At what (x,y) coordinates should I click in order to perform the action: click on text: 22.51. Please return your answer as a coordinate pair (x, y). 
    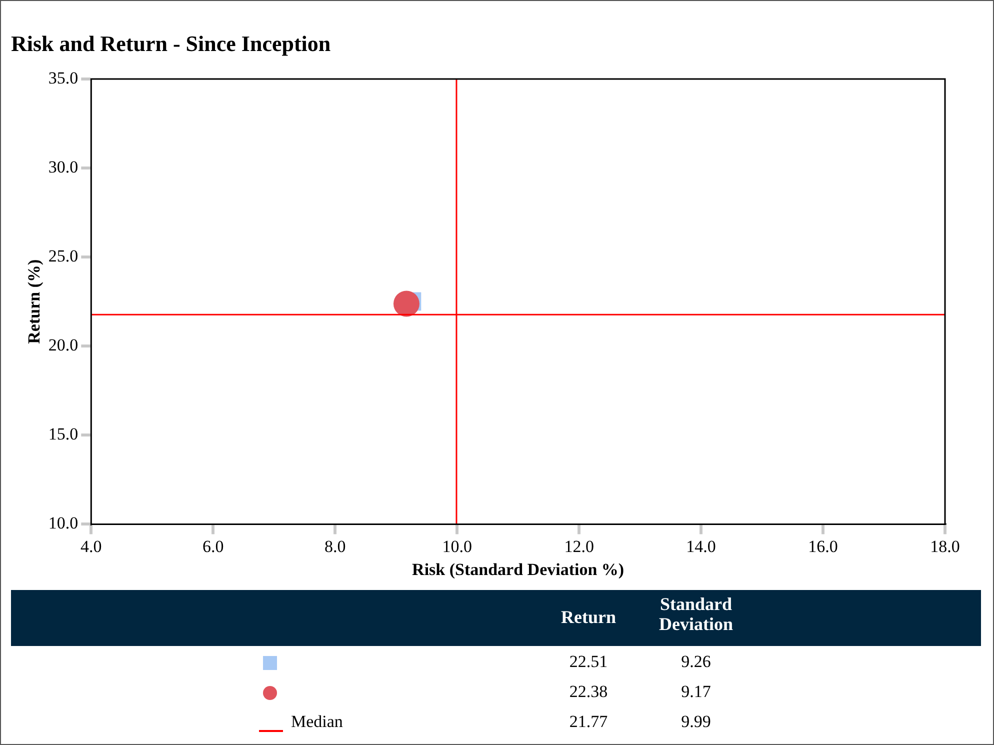
    Looking at the image, I should click on (588, 662).